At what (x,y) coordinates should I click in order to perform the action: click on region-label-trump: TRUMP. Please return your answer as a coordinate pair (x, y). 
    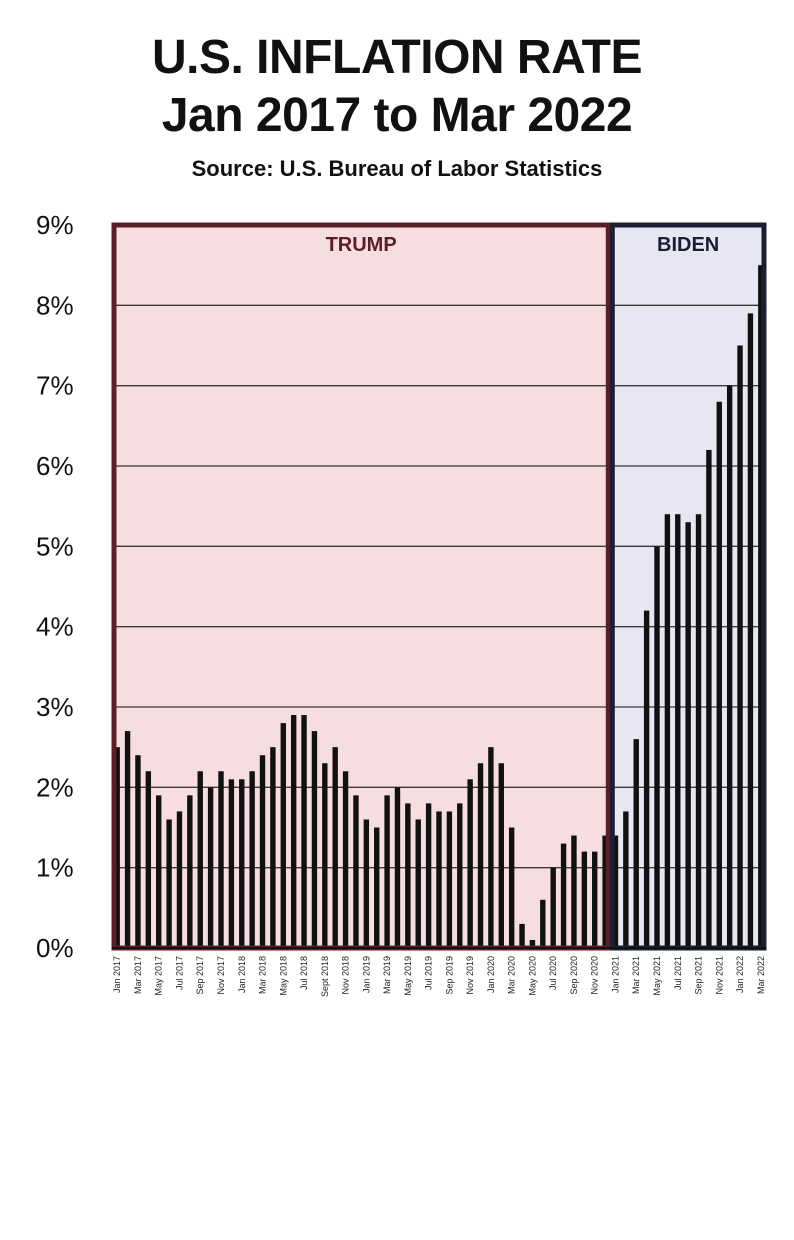
    Looking at the image, I should click on (361, 245).